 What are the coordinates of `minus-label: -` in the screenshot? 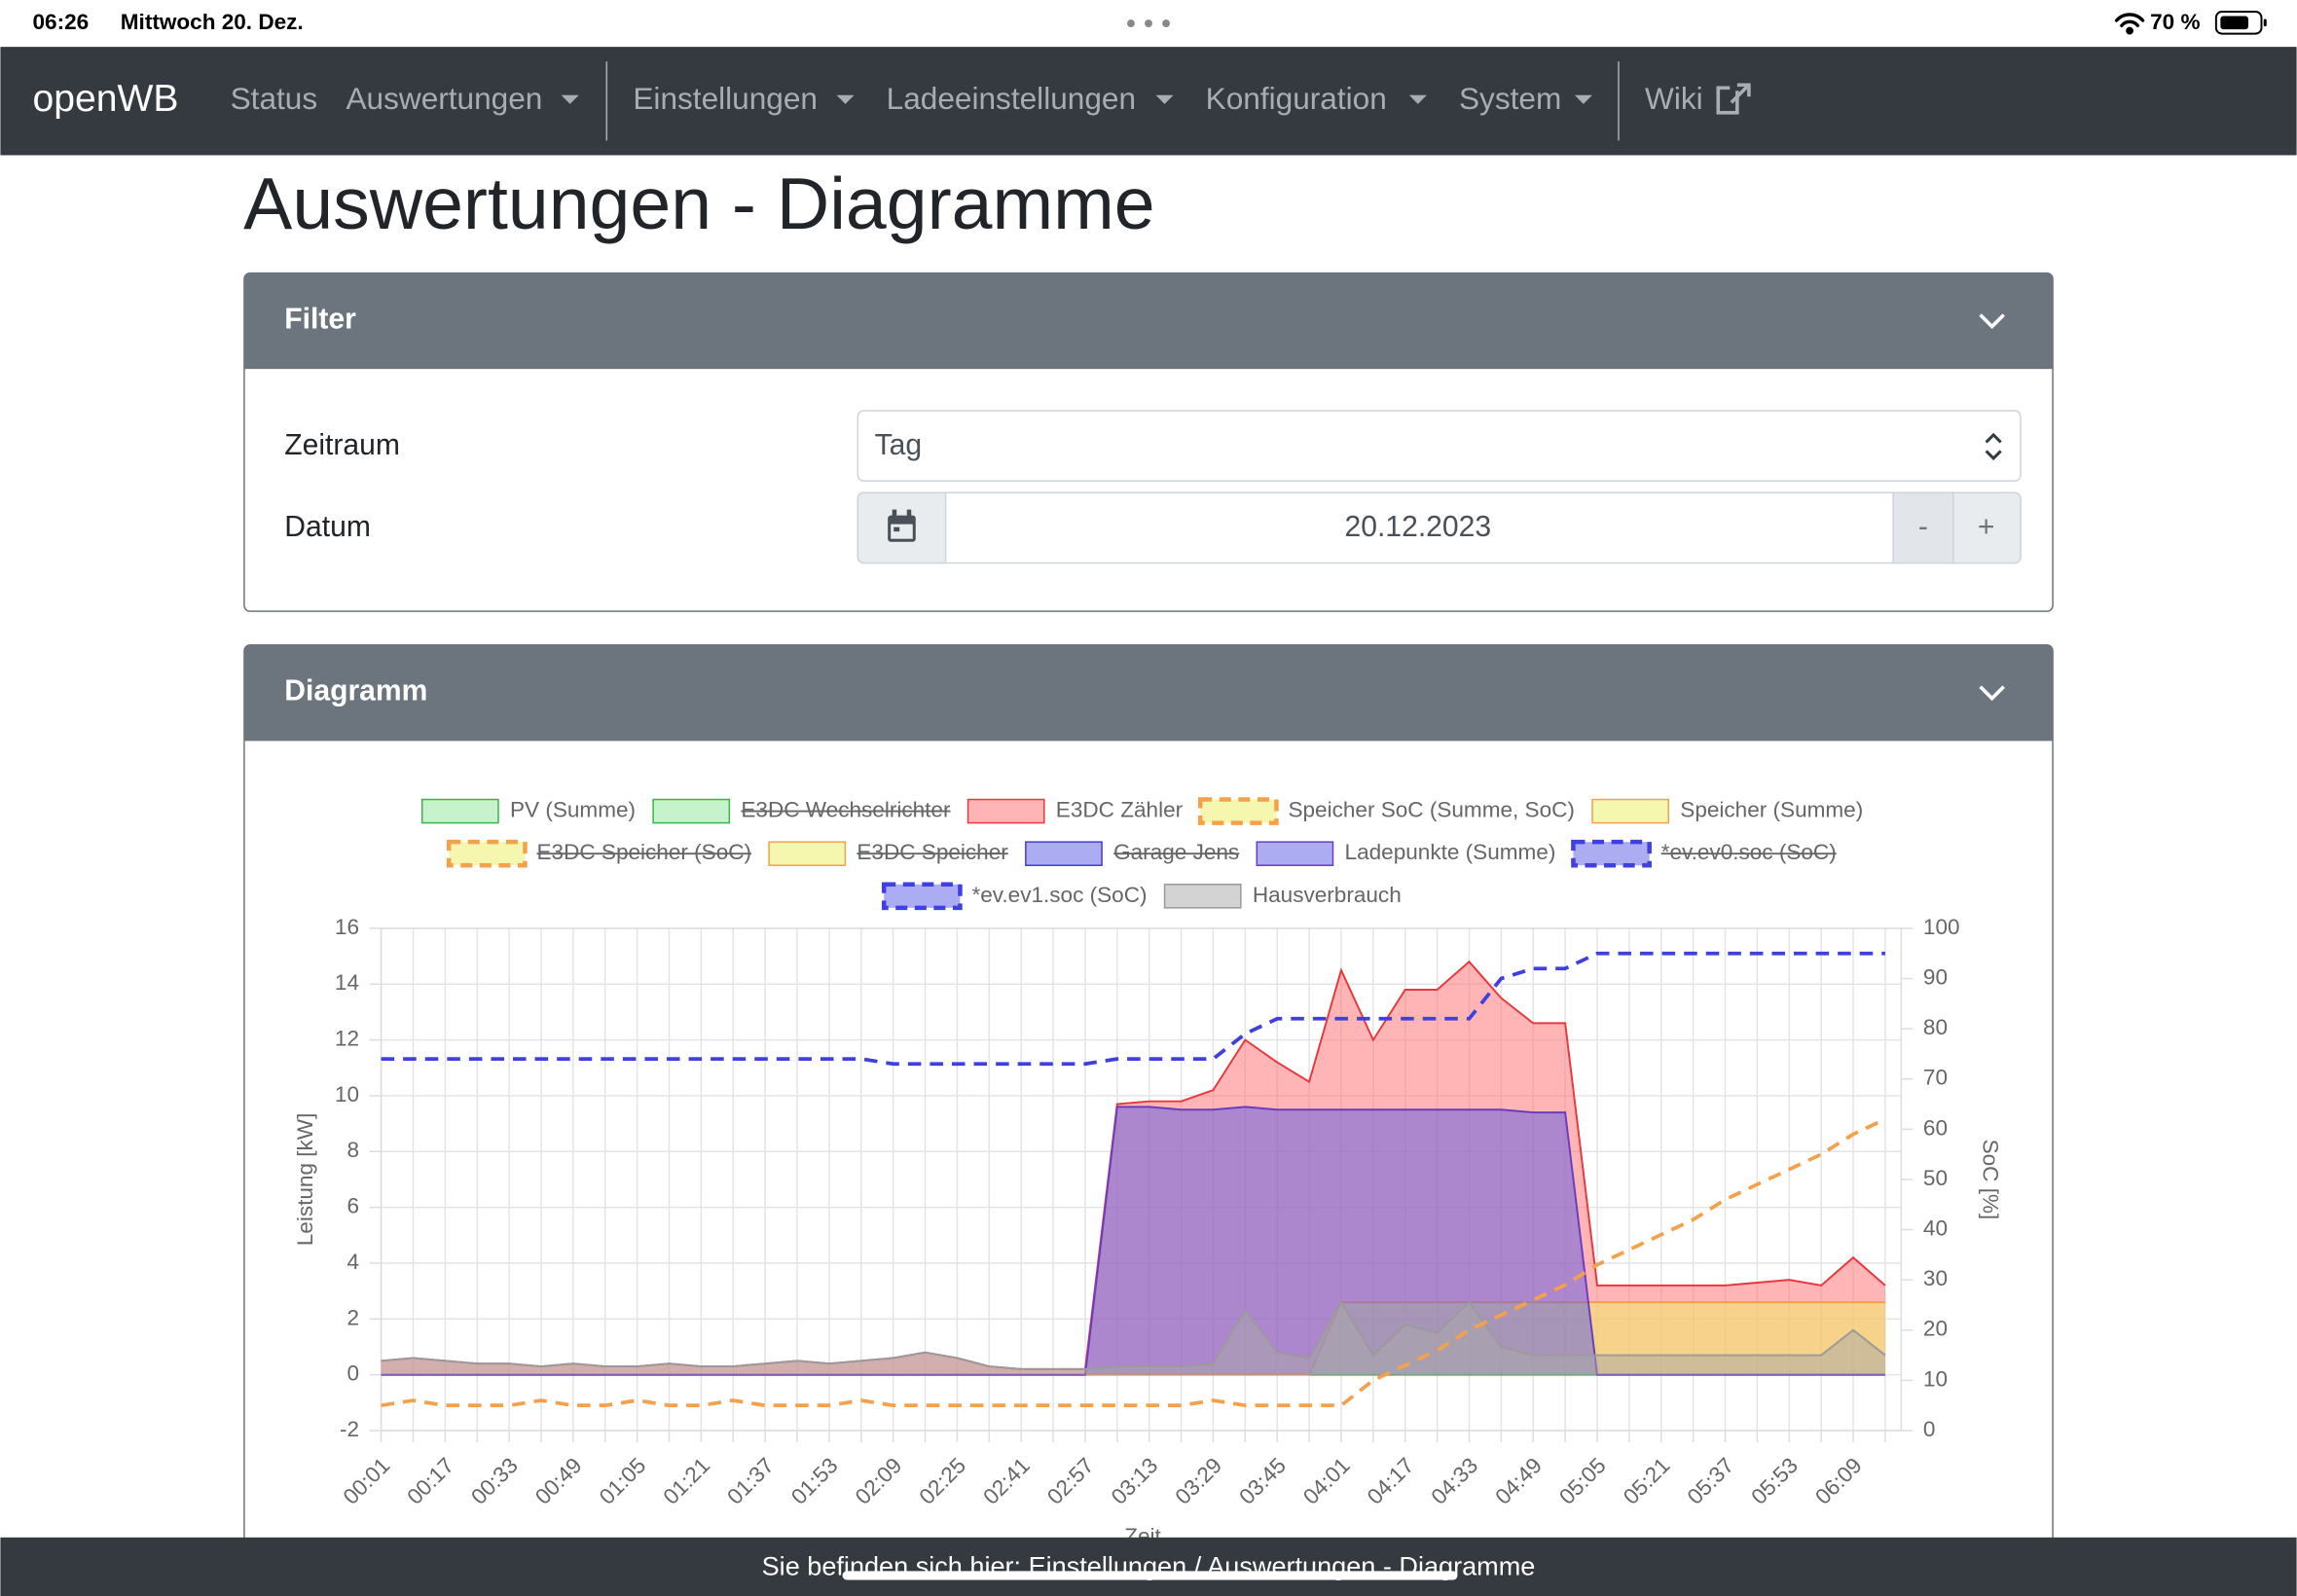 It's located at (1923, 527).